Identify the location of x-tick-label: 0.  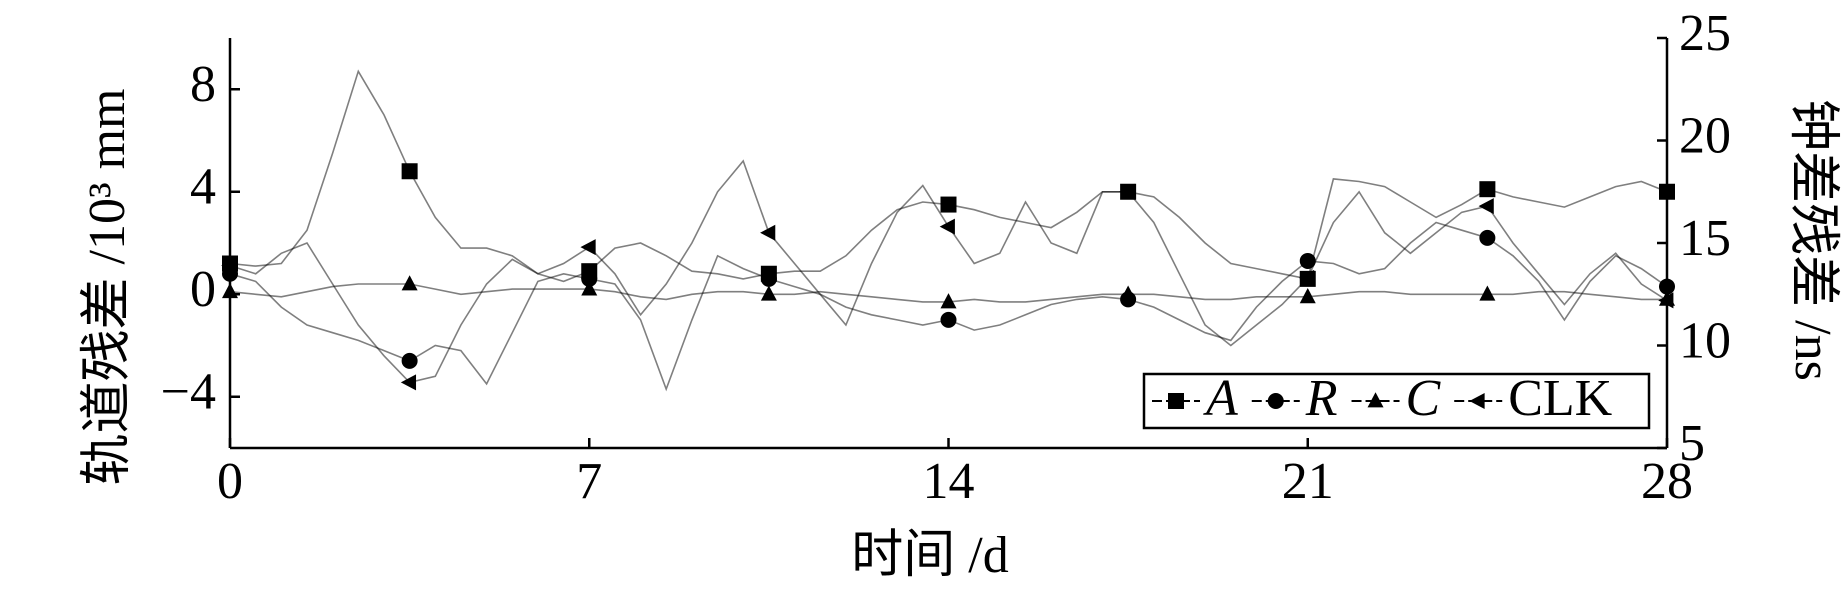
(230, 481).